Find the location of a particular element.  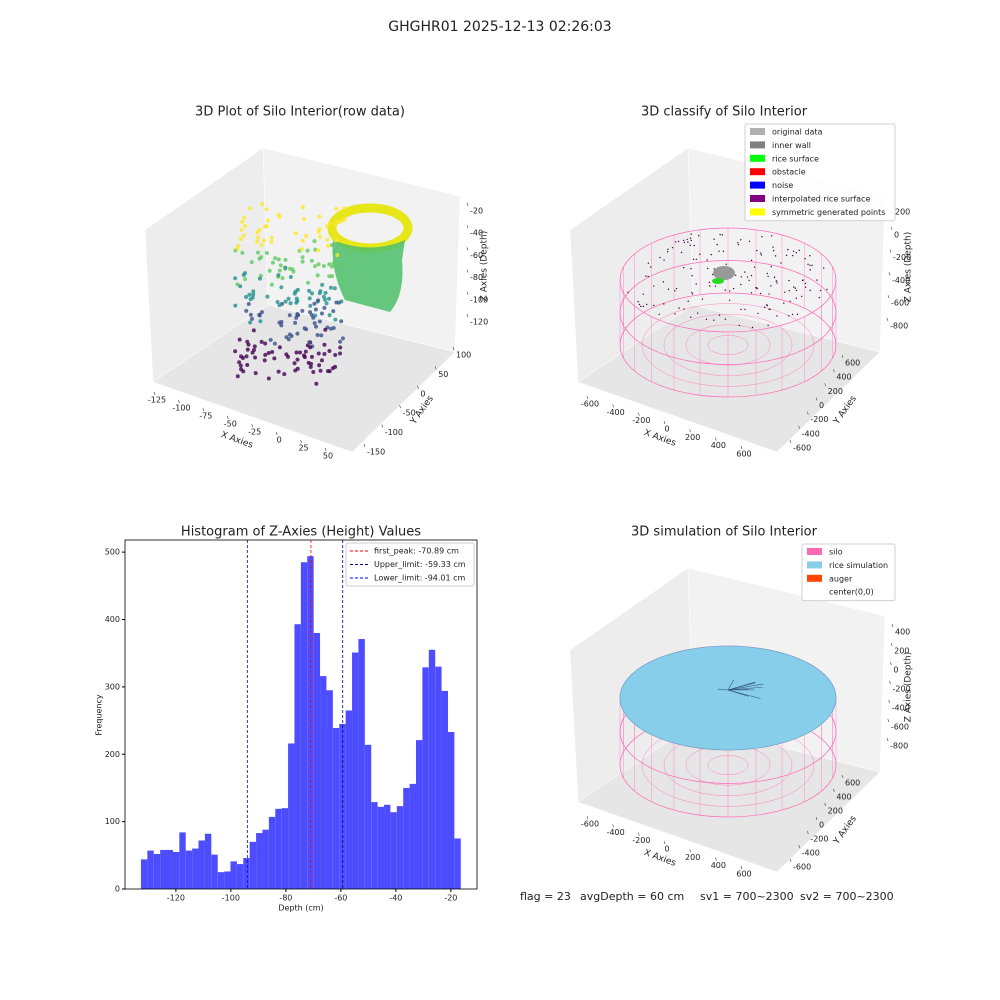

x-tick-label: 600 is located at coordinates (743, 874).